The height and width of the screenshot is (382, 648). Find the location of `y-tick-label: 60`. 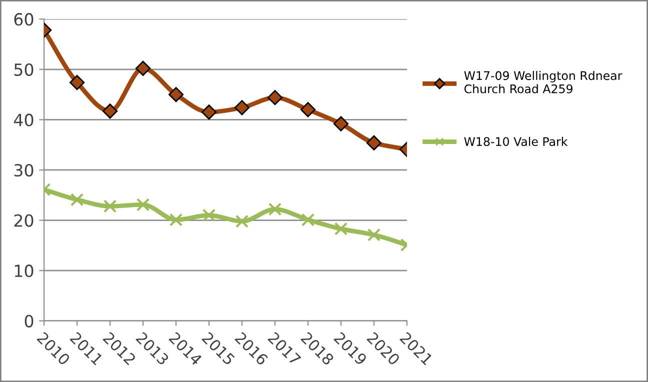

y-tick-label: 60 is located at coordinates (24, 19).